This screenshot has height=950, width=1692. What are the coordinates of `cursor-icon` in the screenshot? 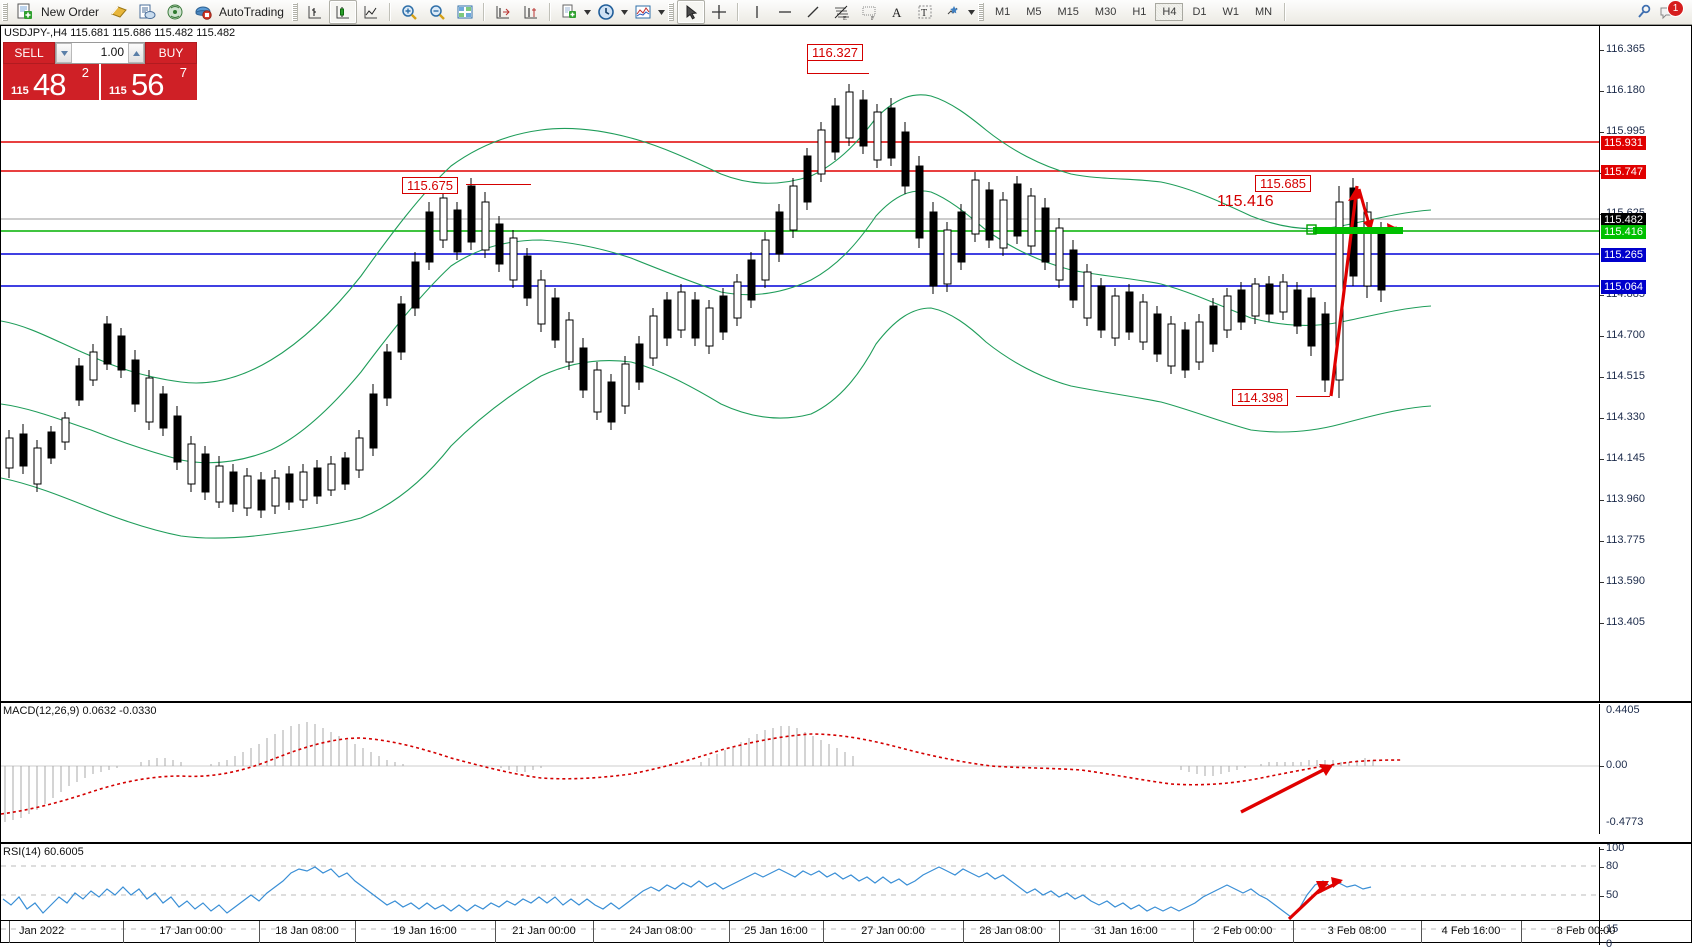 It's located at (690, 12).